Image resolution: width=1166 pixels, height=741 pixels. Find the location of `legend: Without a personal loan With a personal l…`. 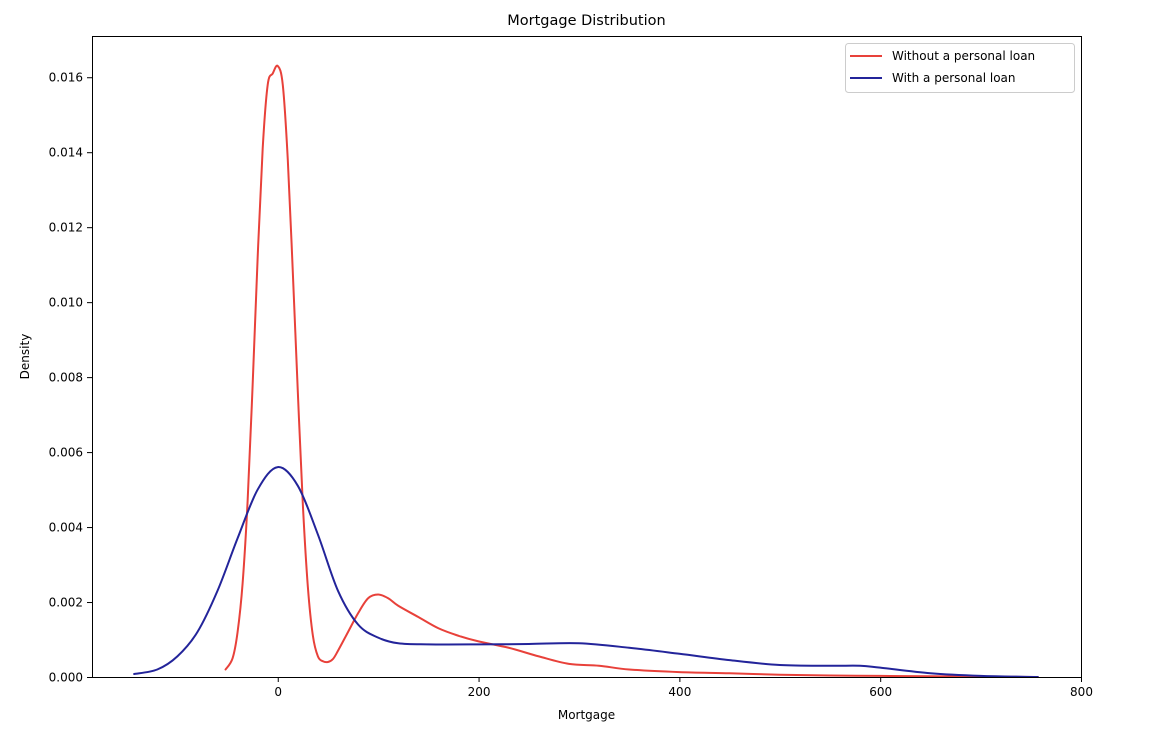

legend: Without a personal loan With a personal l… is located at coordinates (960, 68).